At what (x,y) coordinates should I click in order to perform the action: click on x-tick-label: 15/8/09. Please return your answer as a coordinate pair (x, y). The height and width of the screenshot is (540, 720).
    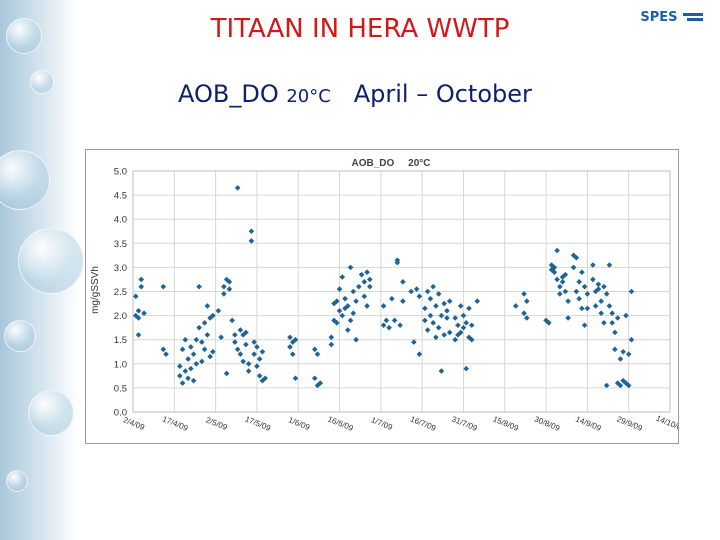
    Looking at the image, I should click on (506, 424).